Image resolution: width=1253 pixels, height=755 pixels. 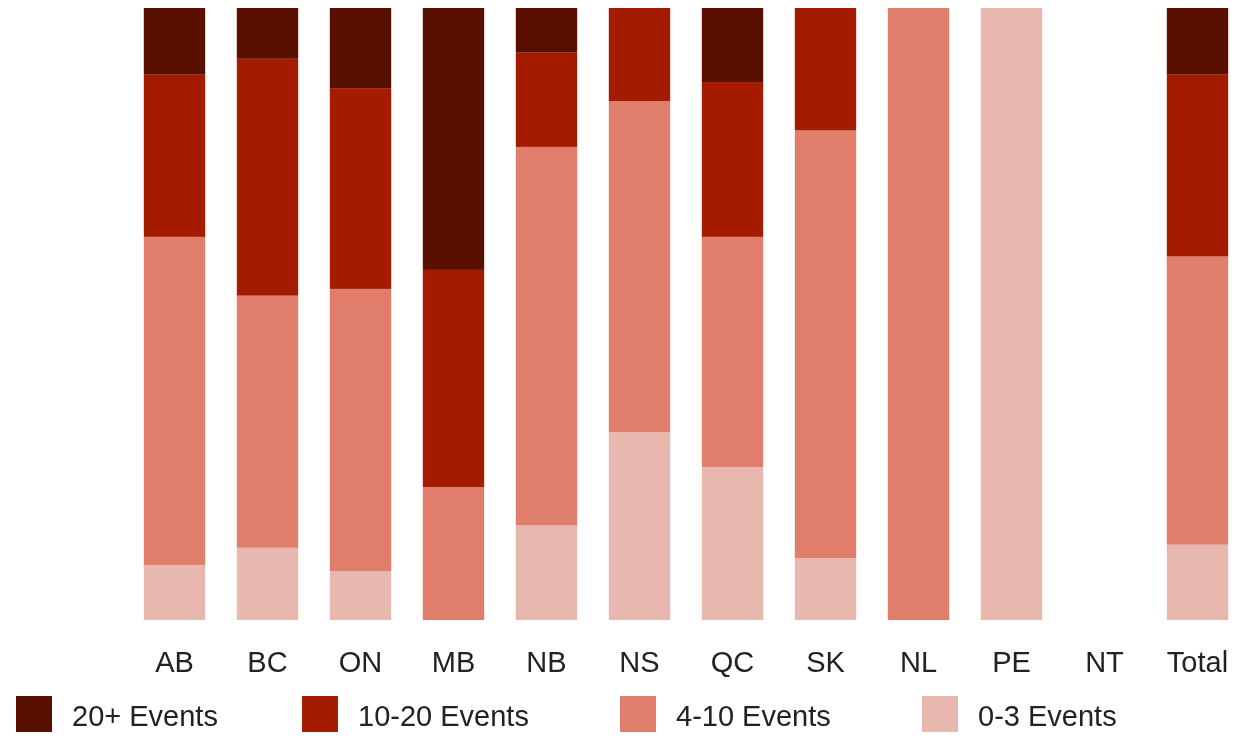 What do you see at coordinates (753, 716) in the screenshot?
I see `legend-label: 4-10 Events` at bounding box center [753, 716].